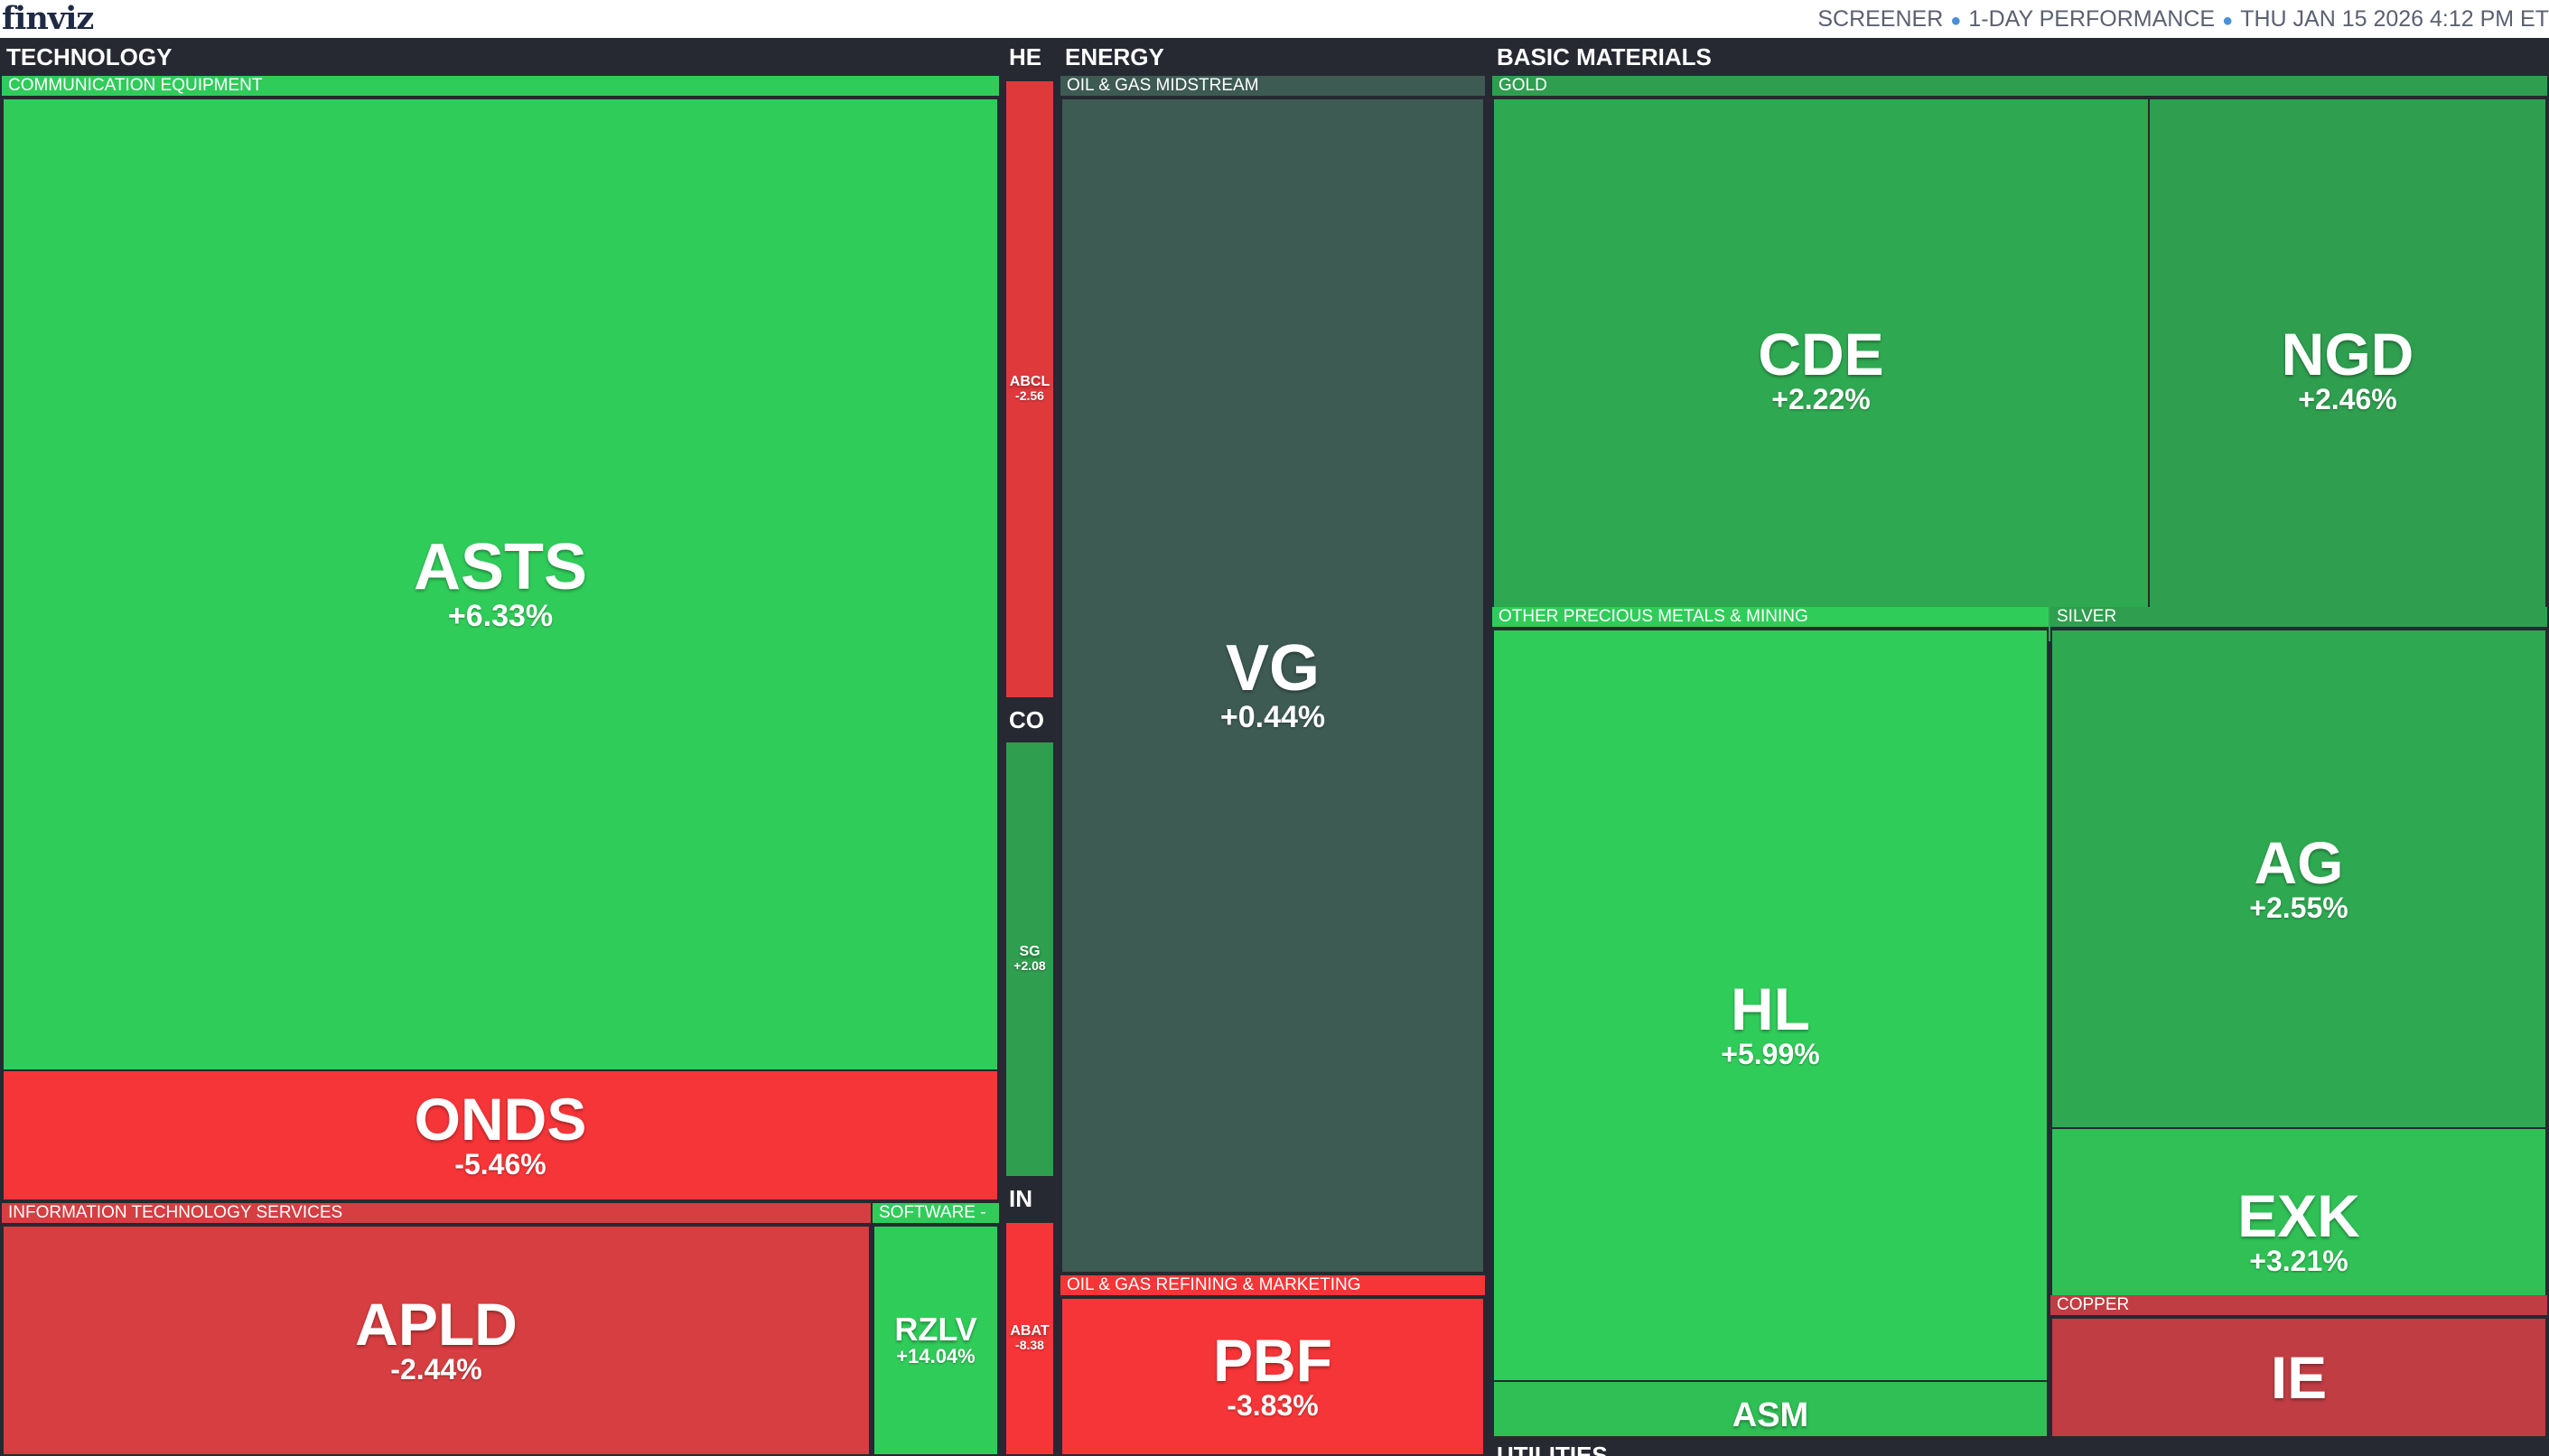  What do you see at coordinates (2298, 1216) in the screenshot?
I see `ticker: EXK` at bounding box center [2298, 1216].